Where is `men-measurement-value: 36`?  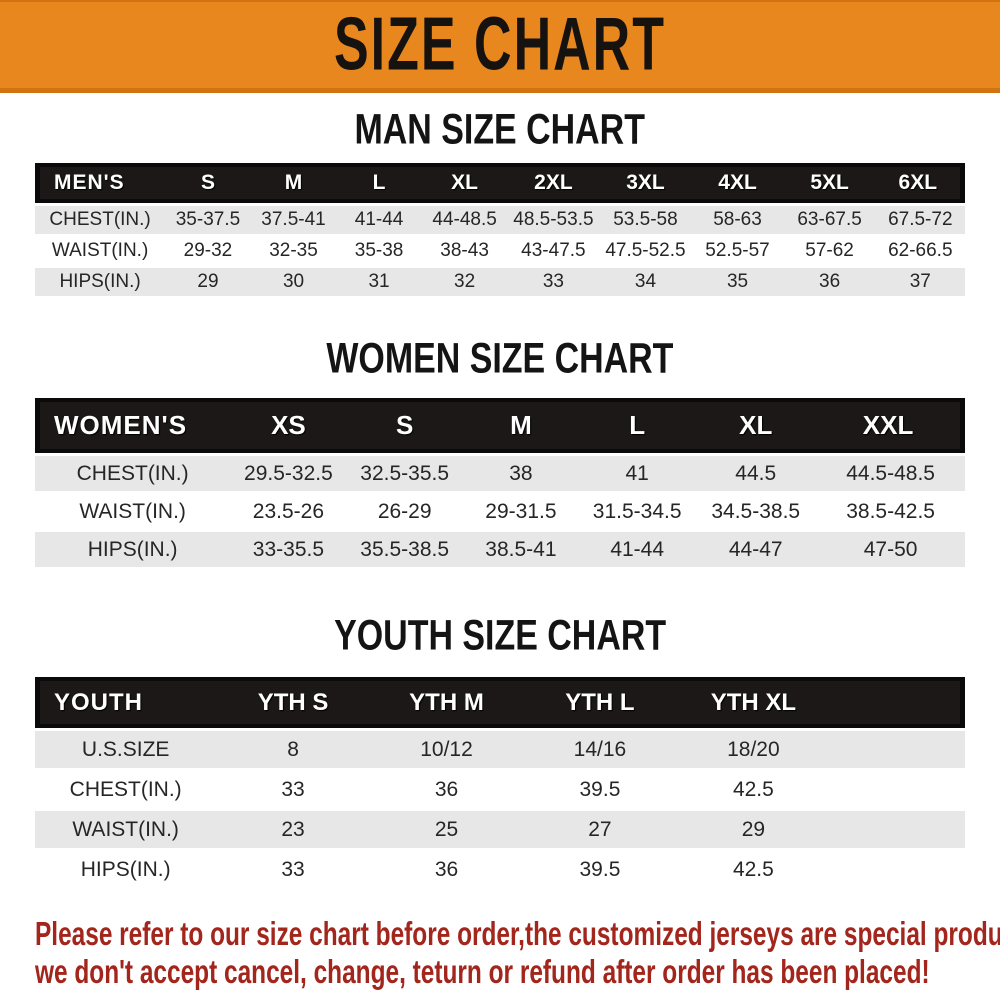 men-measurement-value: 36 is located at coordinates (829, 282).